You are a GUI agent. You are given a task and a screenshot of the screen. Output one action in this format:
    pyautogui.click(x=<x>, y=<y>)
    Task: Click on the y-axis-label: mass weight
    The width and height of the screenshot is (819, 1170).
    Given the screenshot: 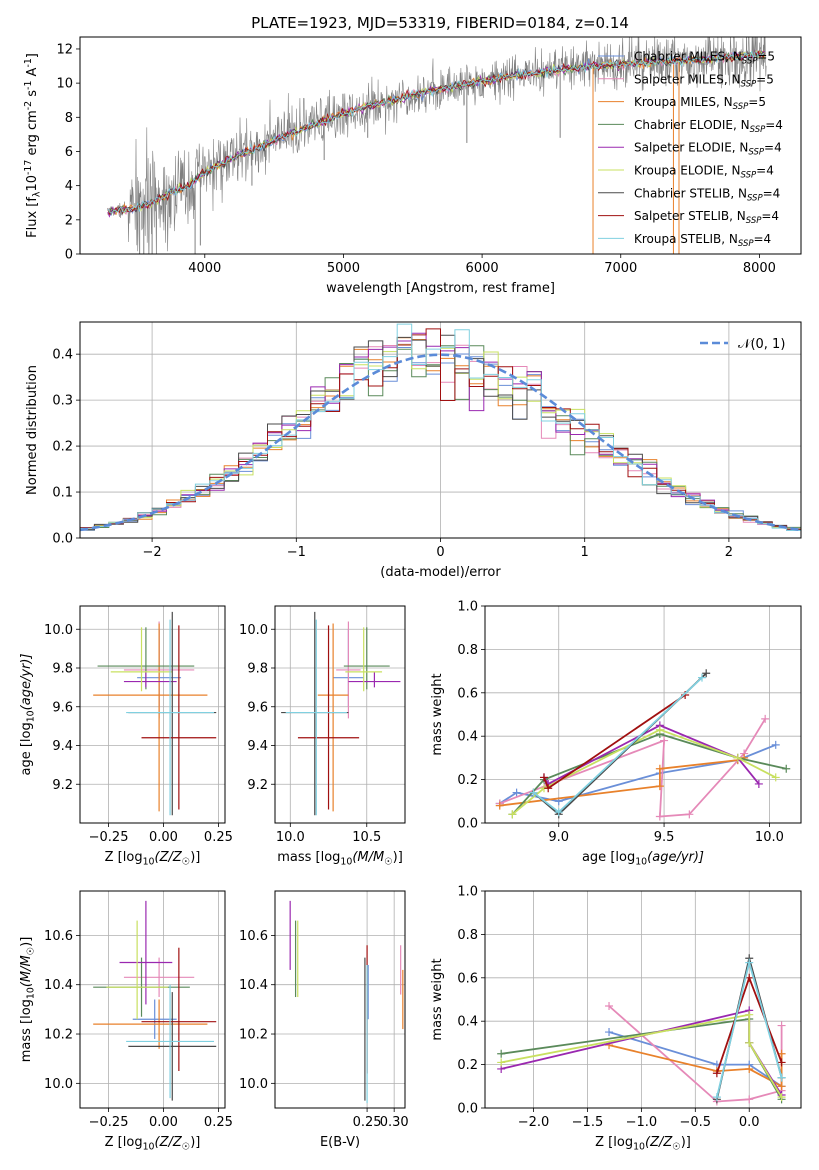 What is the action you would take?
    pyautogui.click(x=437, y=999)
    